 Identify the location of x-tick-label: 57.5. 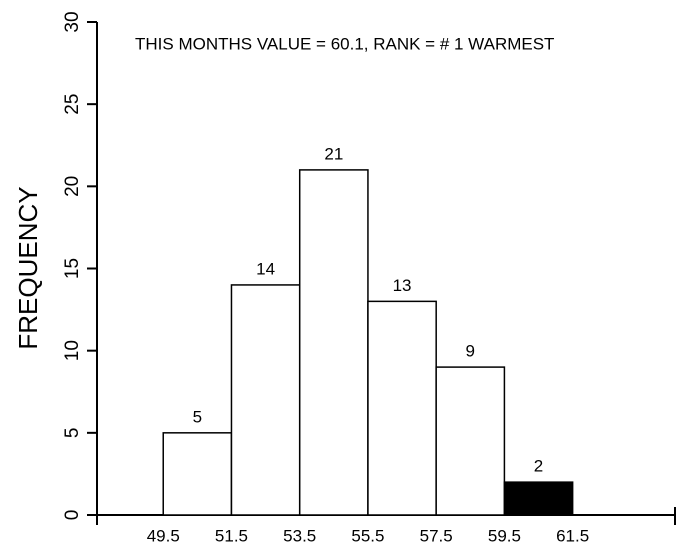
(436, 535).